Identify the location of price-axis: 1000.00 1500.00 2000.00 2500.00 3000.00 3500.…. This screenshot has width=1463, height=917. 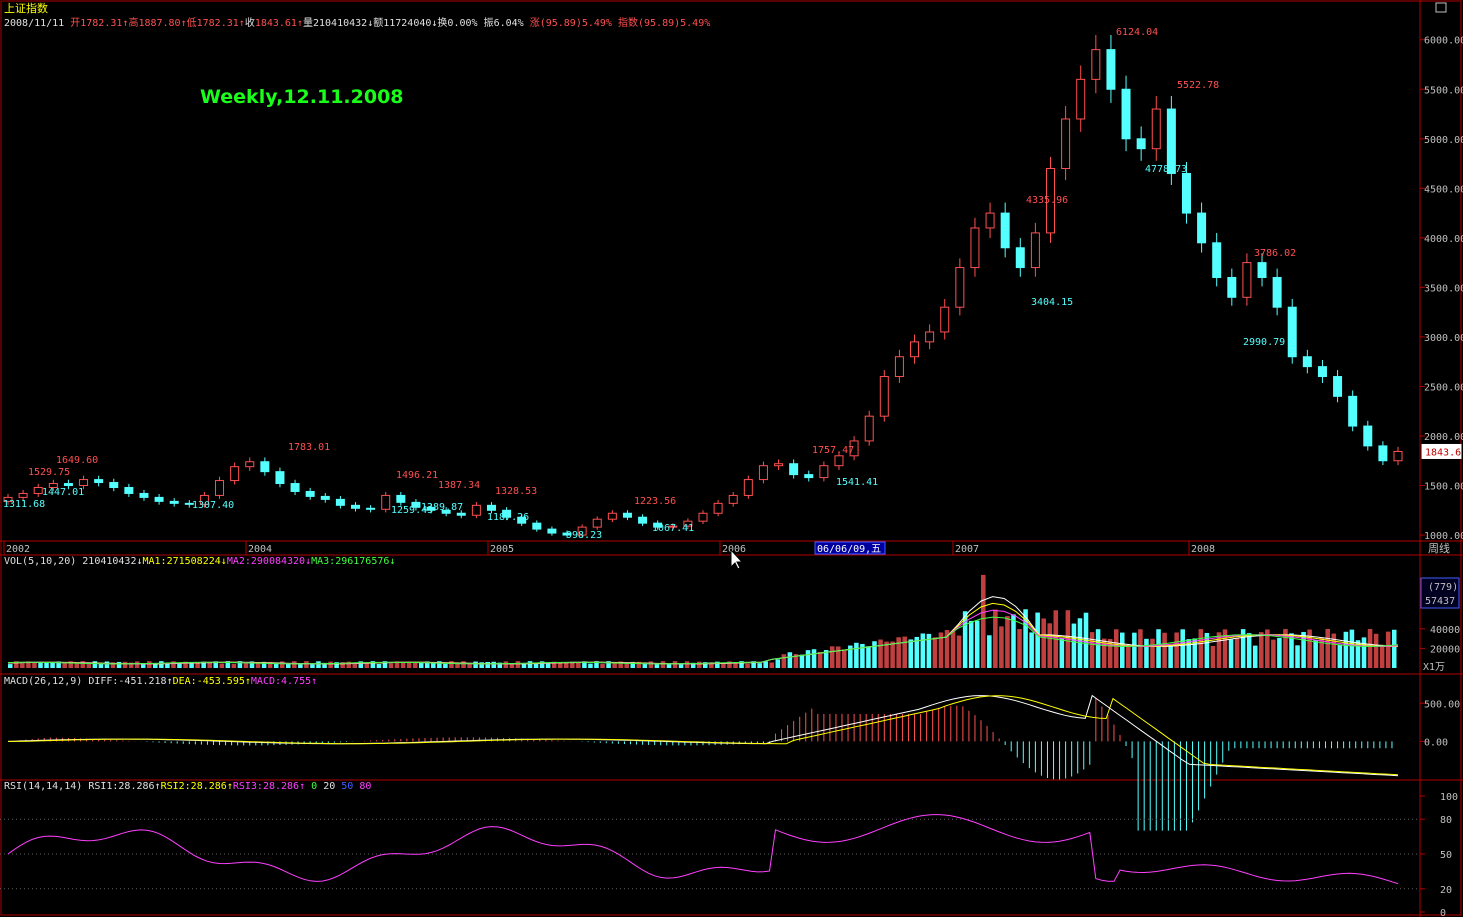
(1441, 289).